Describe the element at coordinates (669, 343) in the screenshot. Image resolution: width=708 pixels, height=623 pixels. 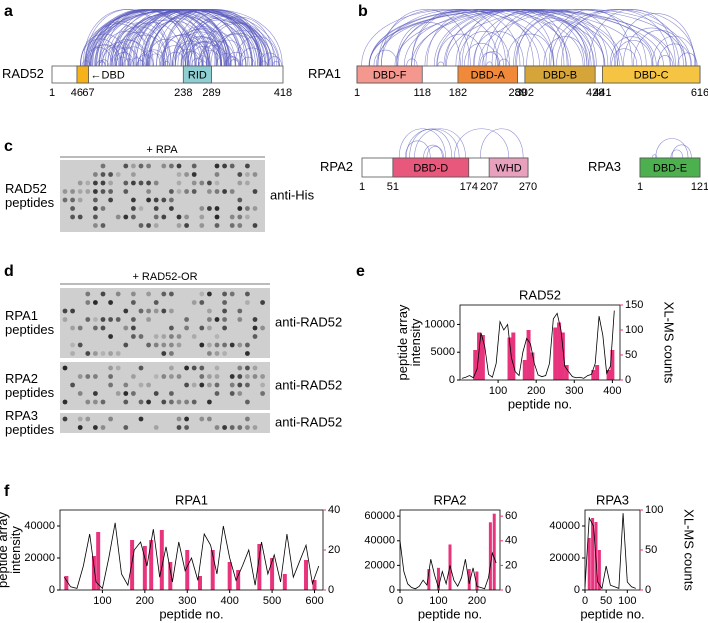
I see `y2-axis-label: XL-MS counts` at that location.